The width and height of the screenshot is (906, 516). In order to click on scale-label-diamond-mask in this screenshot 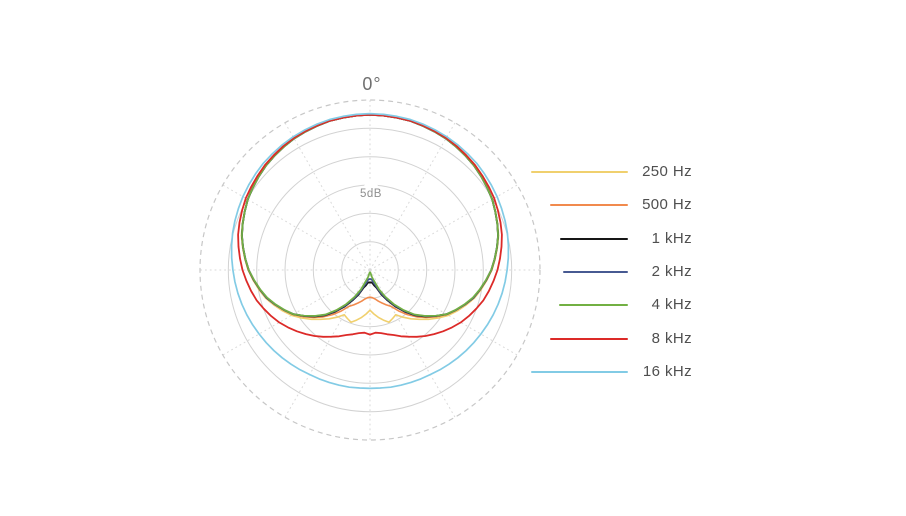, I will do `click(371, 193)`.